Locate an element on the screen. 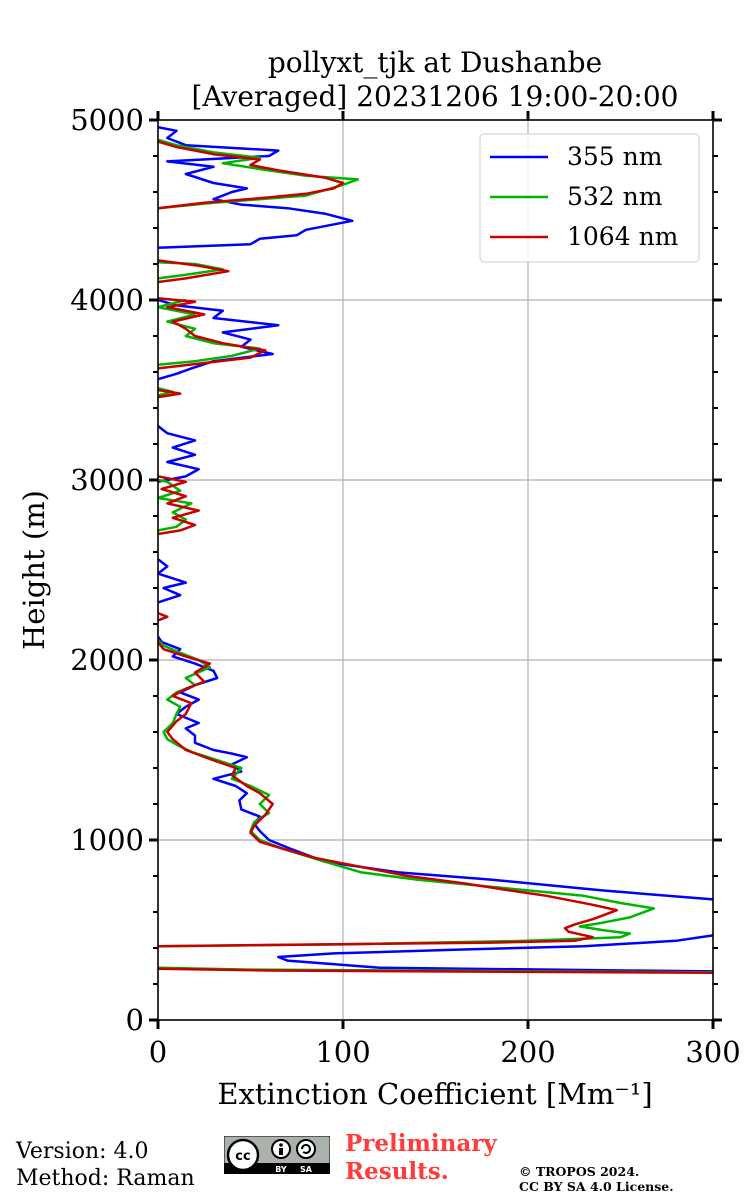  x-tick-label-0: 0 is located at coordinates (158, 1052).